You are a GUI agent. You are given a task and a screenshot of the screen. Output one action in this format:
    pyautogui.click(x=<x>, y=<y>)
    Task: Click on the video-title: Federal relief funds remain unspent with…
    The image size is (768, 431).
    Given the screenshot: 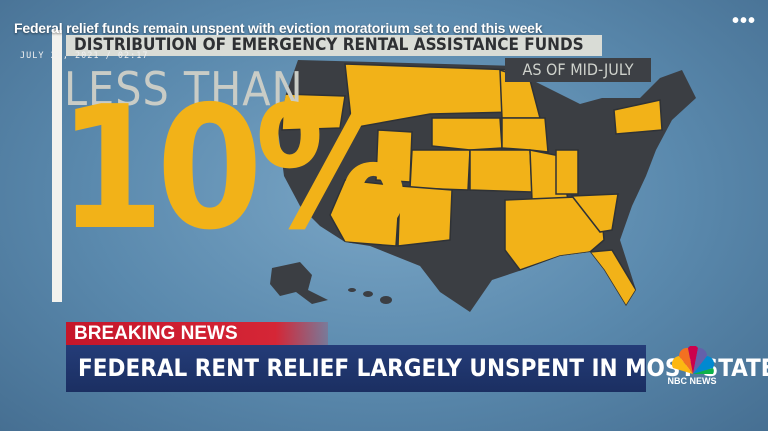 What is the action you would take?
    pyautogui.click(x=278, y=28)
    